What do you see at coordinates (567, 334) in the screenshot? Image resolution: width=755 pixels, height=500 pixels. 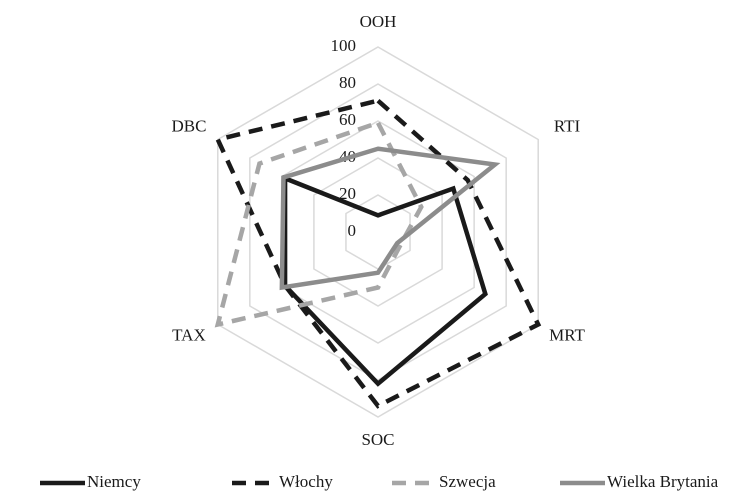 I see `axis-label: MRT` at bounding box center [567, 334].